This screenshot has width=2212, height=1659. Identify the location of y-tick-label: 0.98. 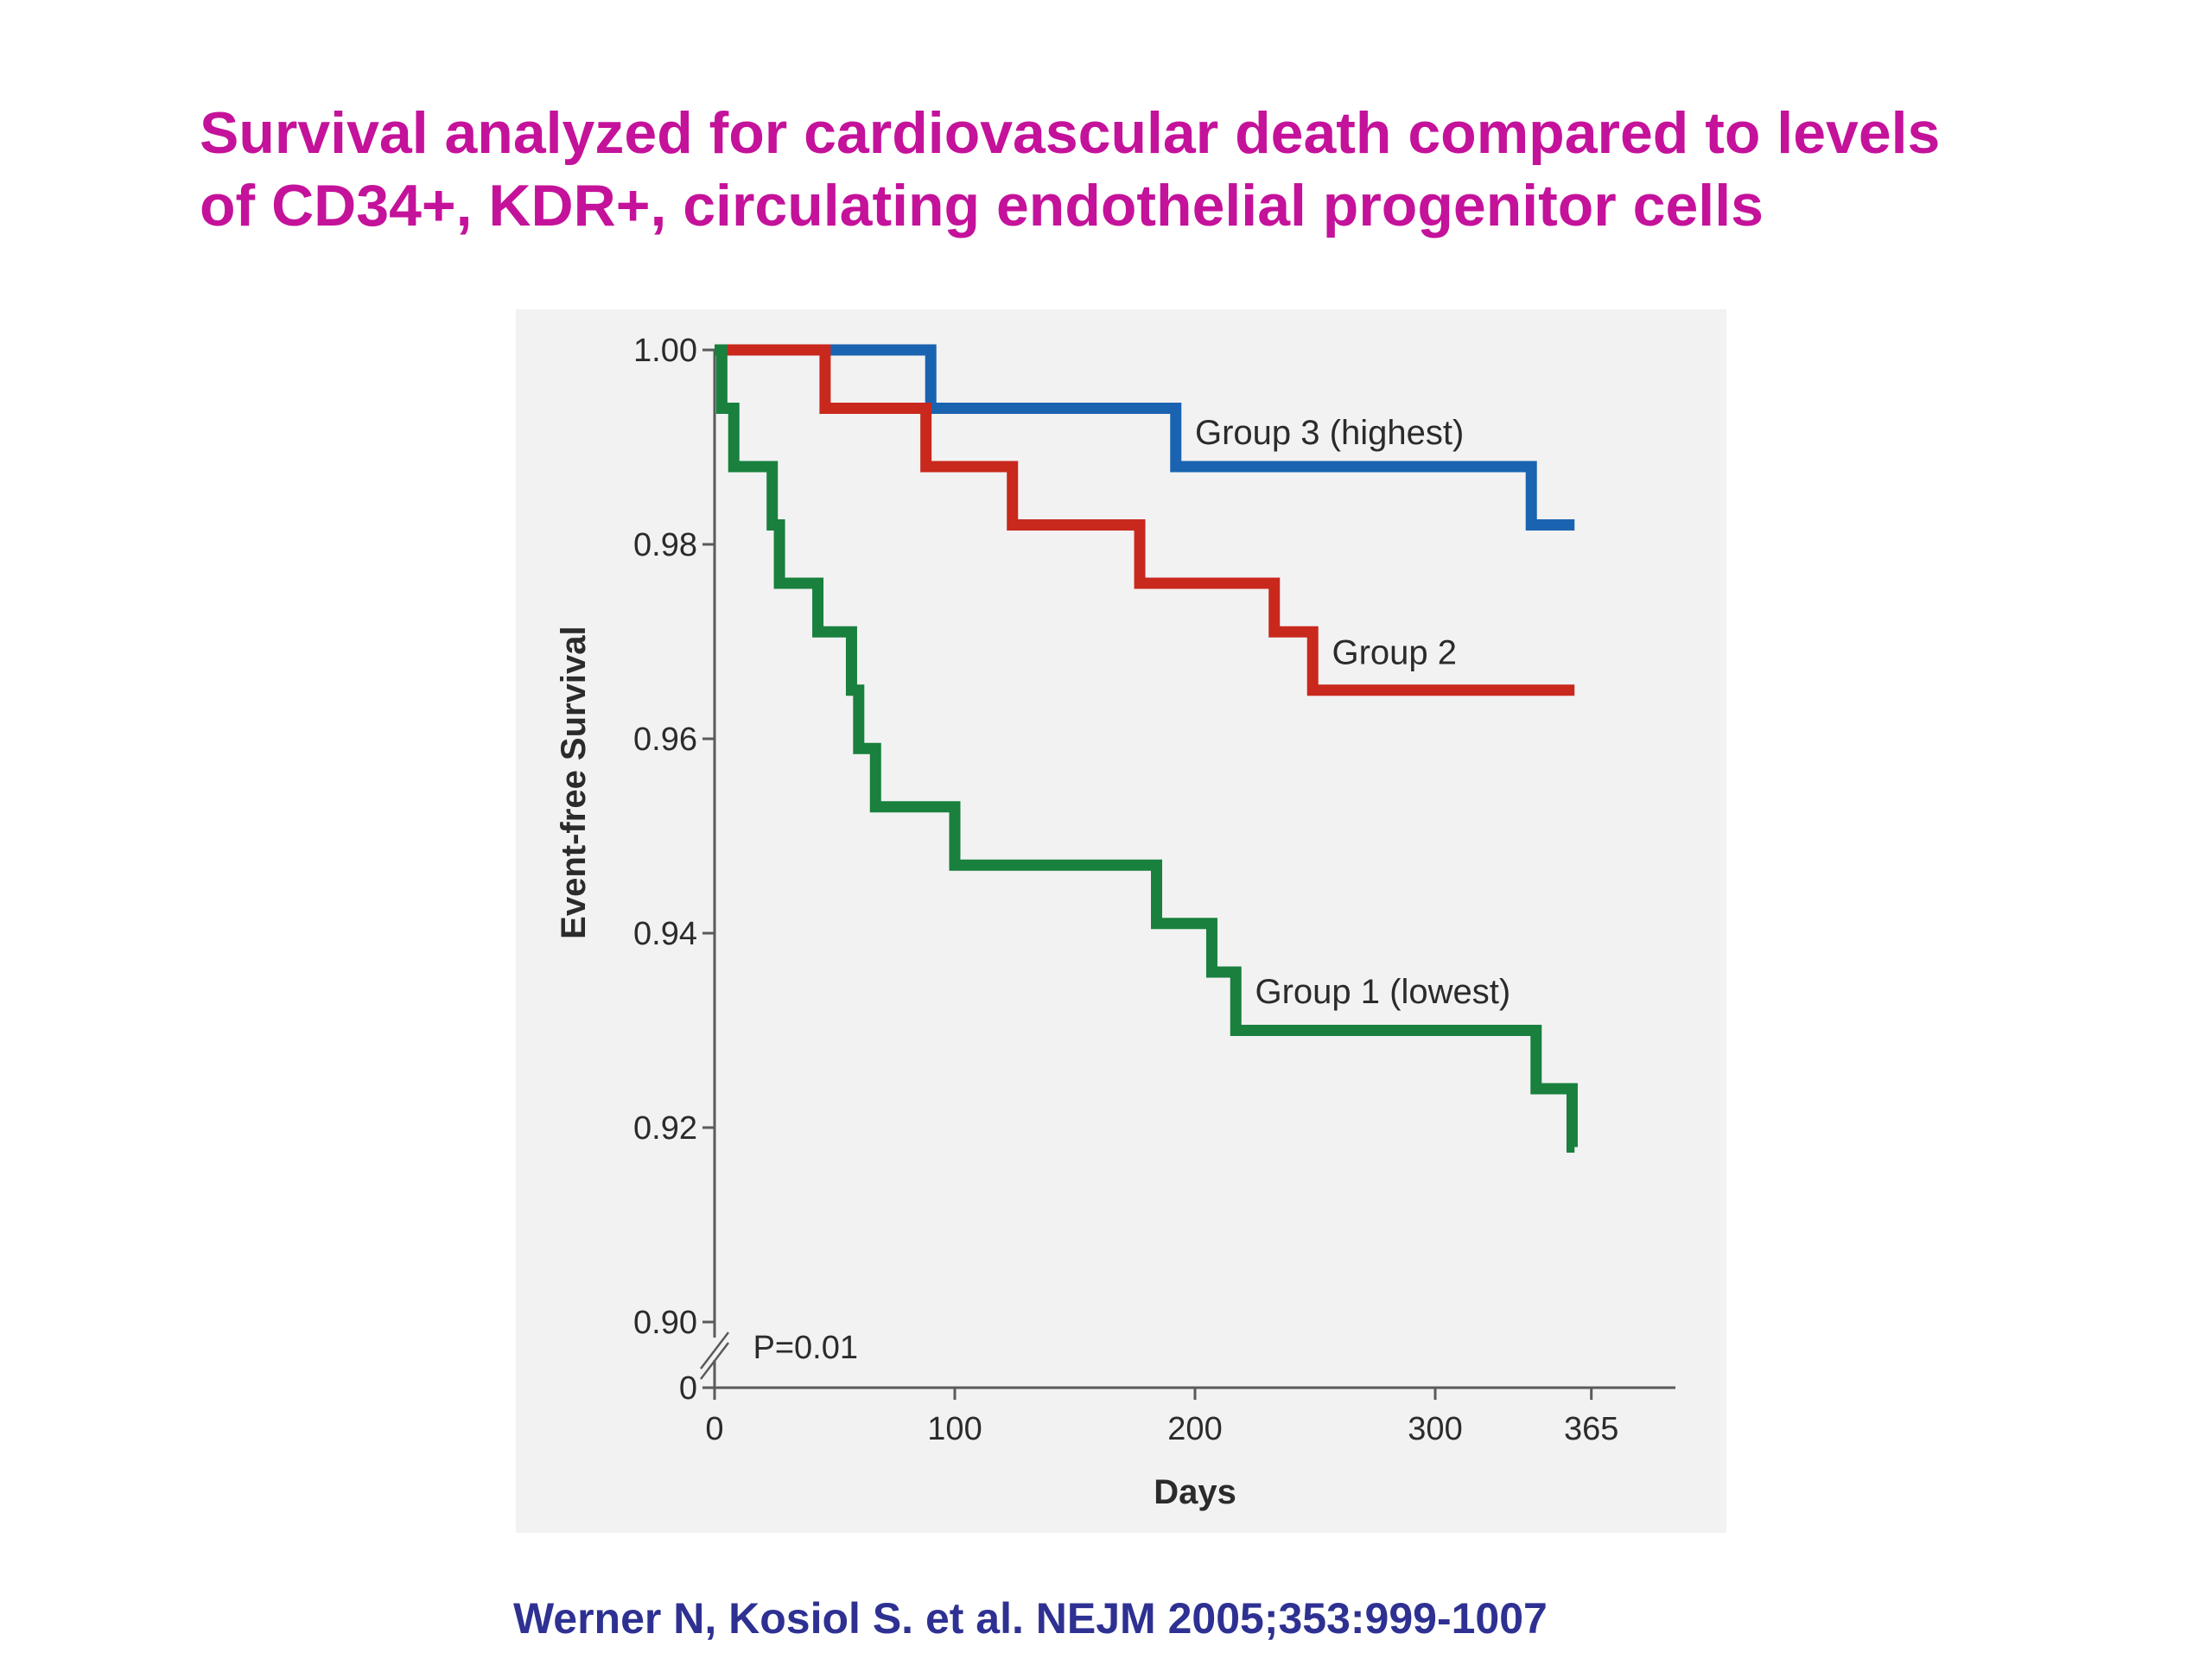
(665, 545).